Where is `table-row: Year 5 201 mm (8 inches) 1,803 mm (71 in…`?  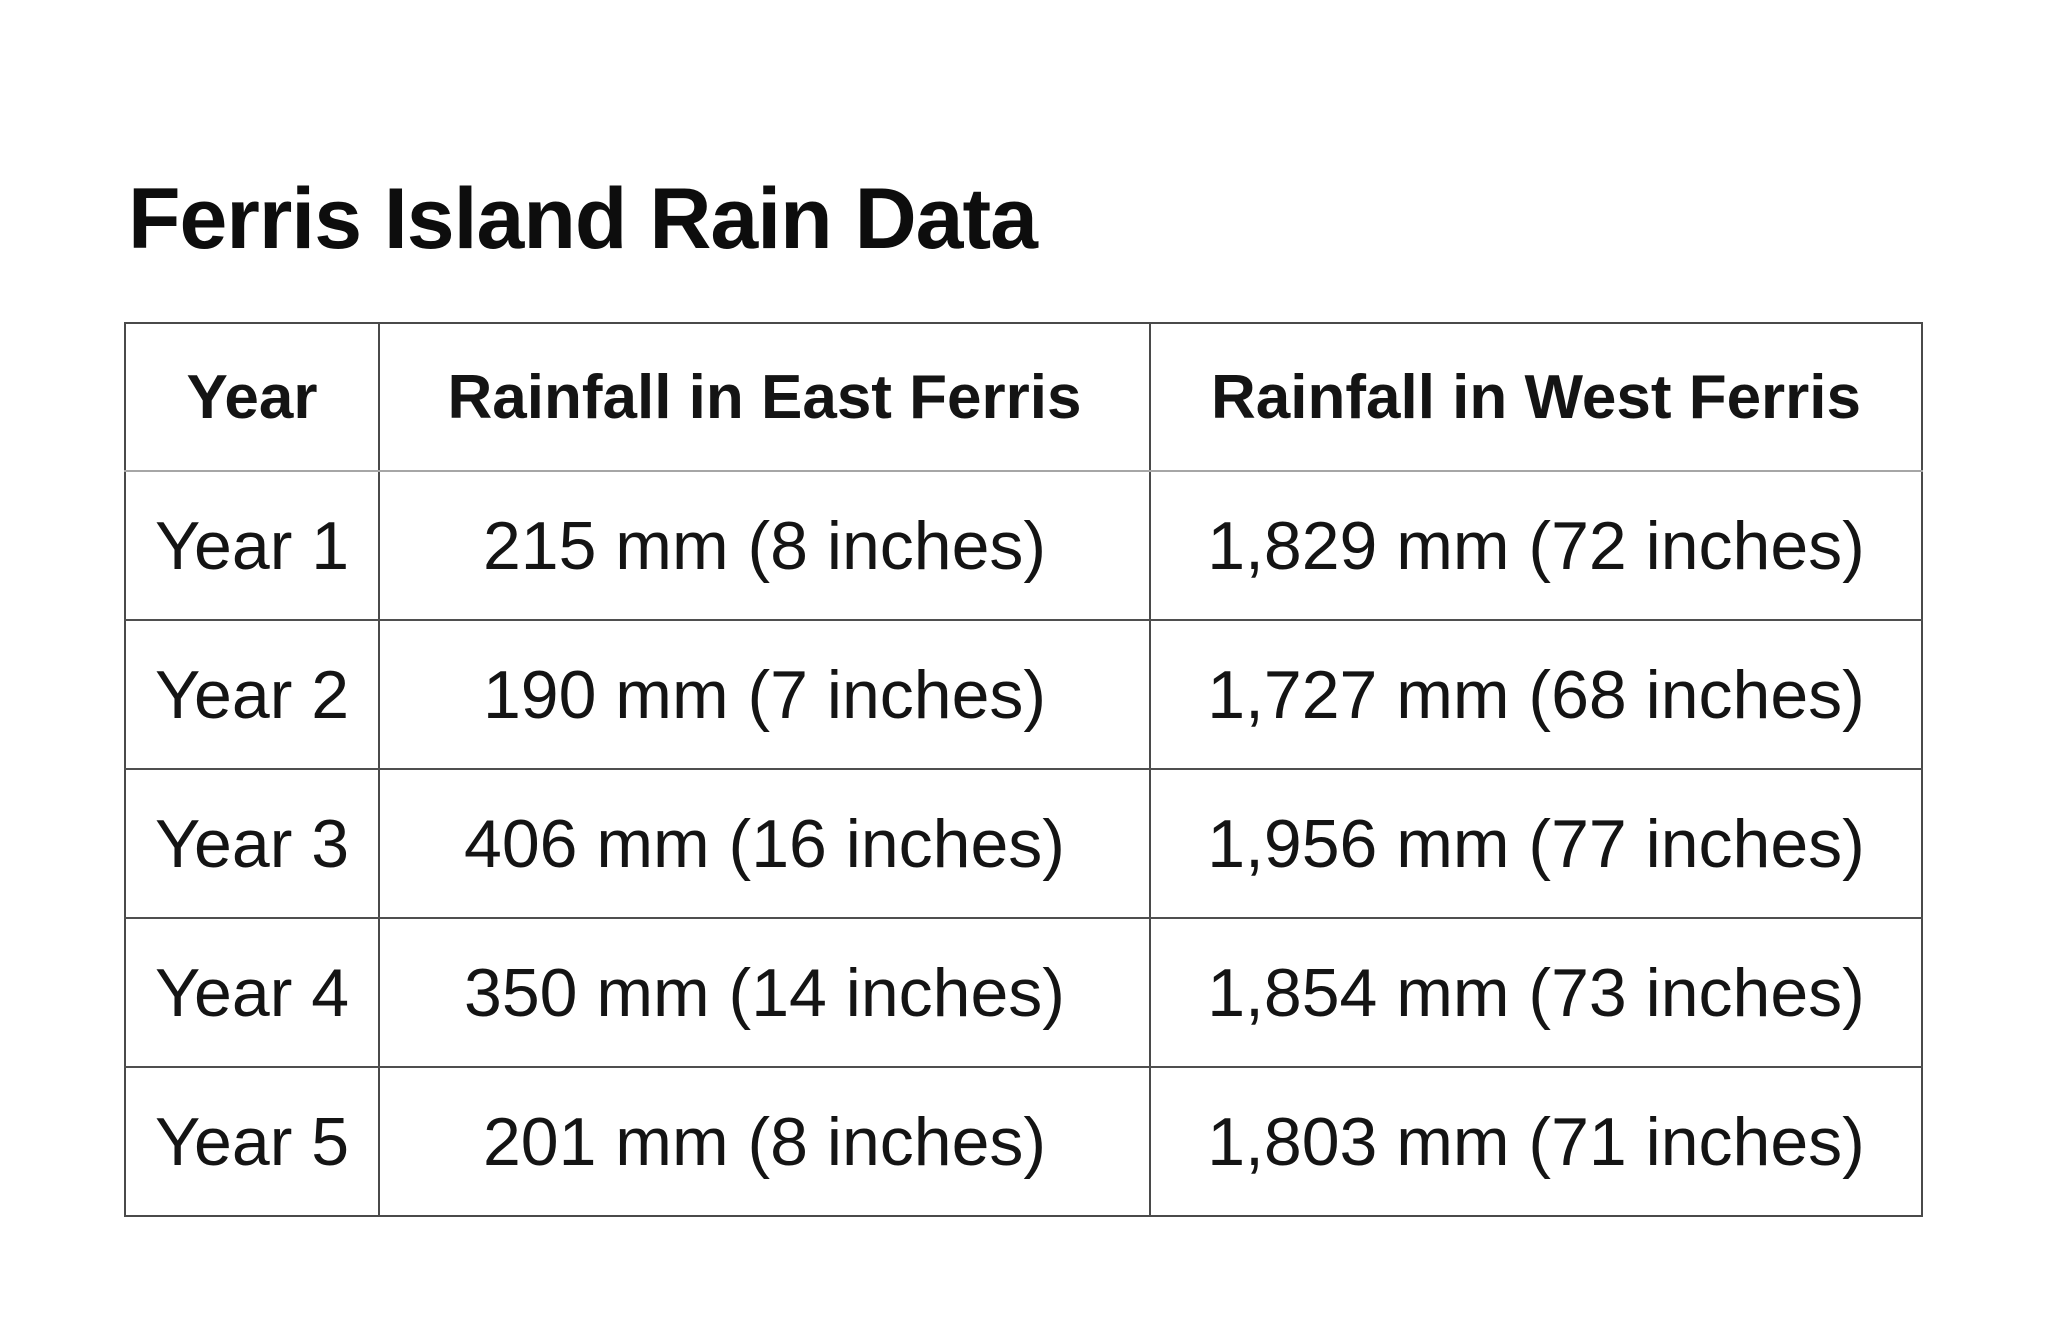 table-row: Year 5 201 mm (8 inches) 1,803 mm (71 in… is located at coordinates (1023, 1141).